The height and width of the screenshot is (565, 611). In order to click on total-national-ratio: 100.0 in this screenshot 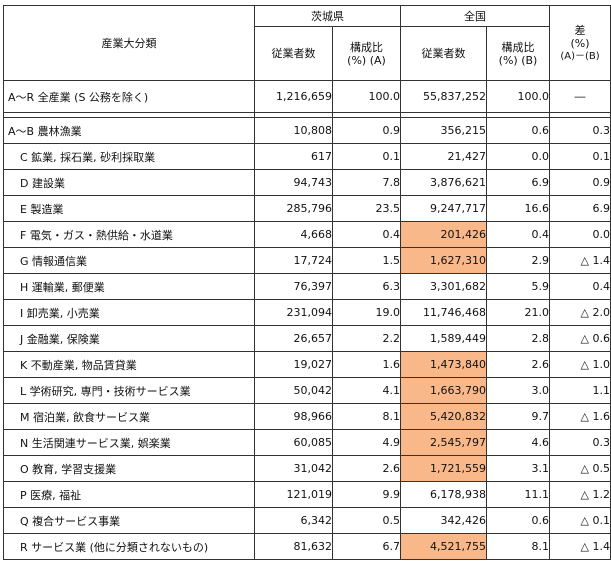, I will do `click(518, 96)`.